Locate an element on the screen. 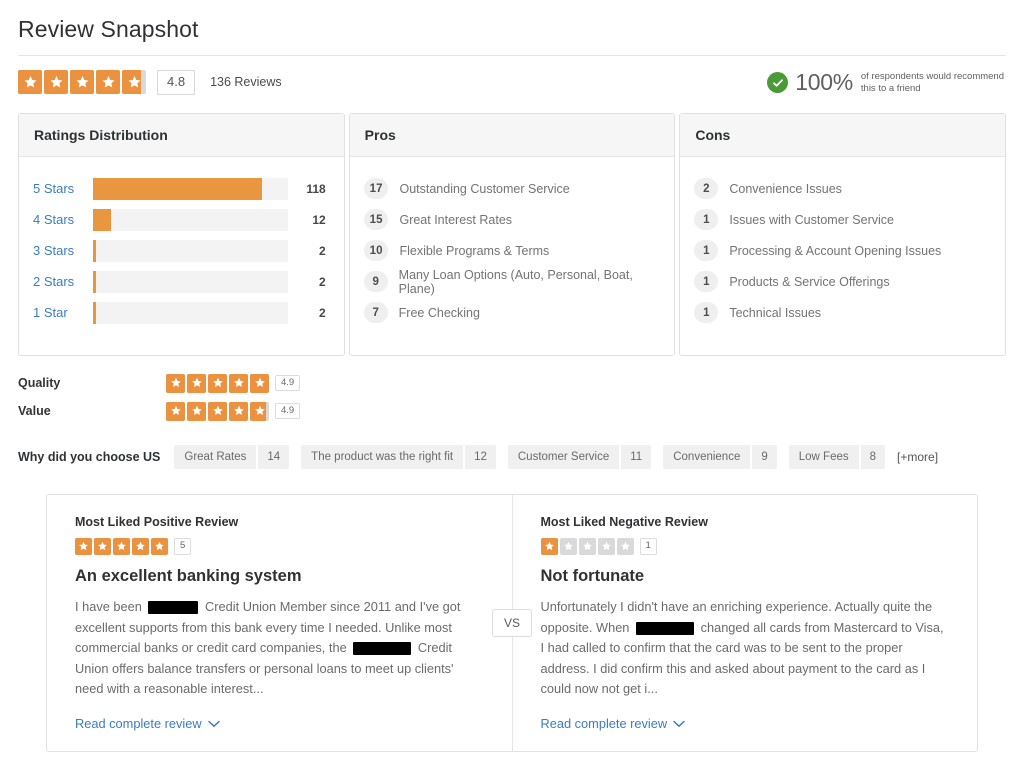 This screenshot has height=766, width=1024. recommend-line-2: this to a friend is located at coordinates (890, 88).